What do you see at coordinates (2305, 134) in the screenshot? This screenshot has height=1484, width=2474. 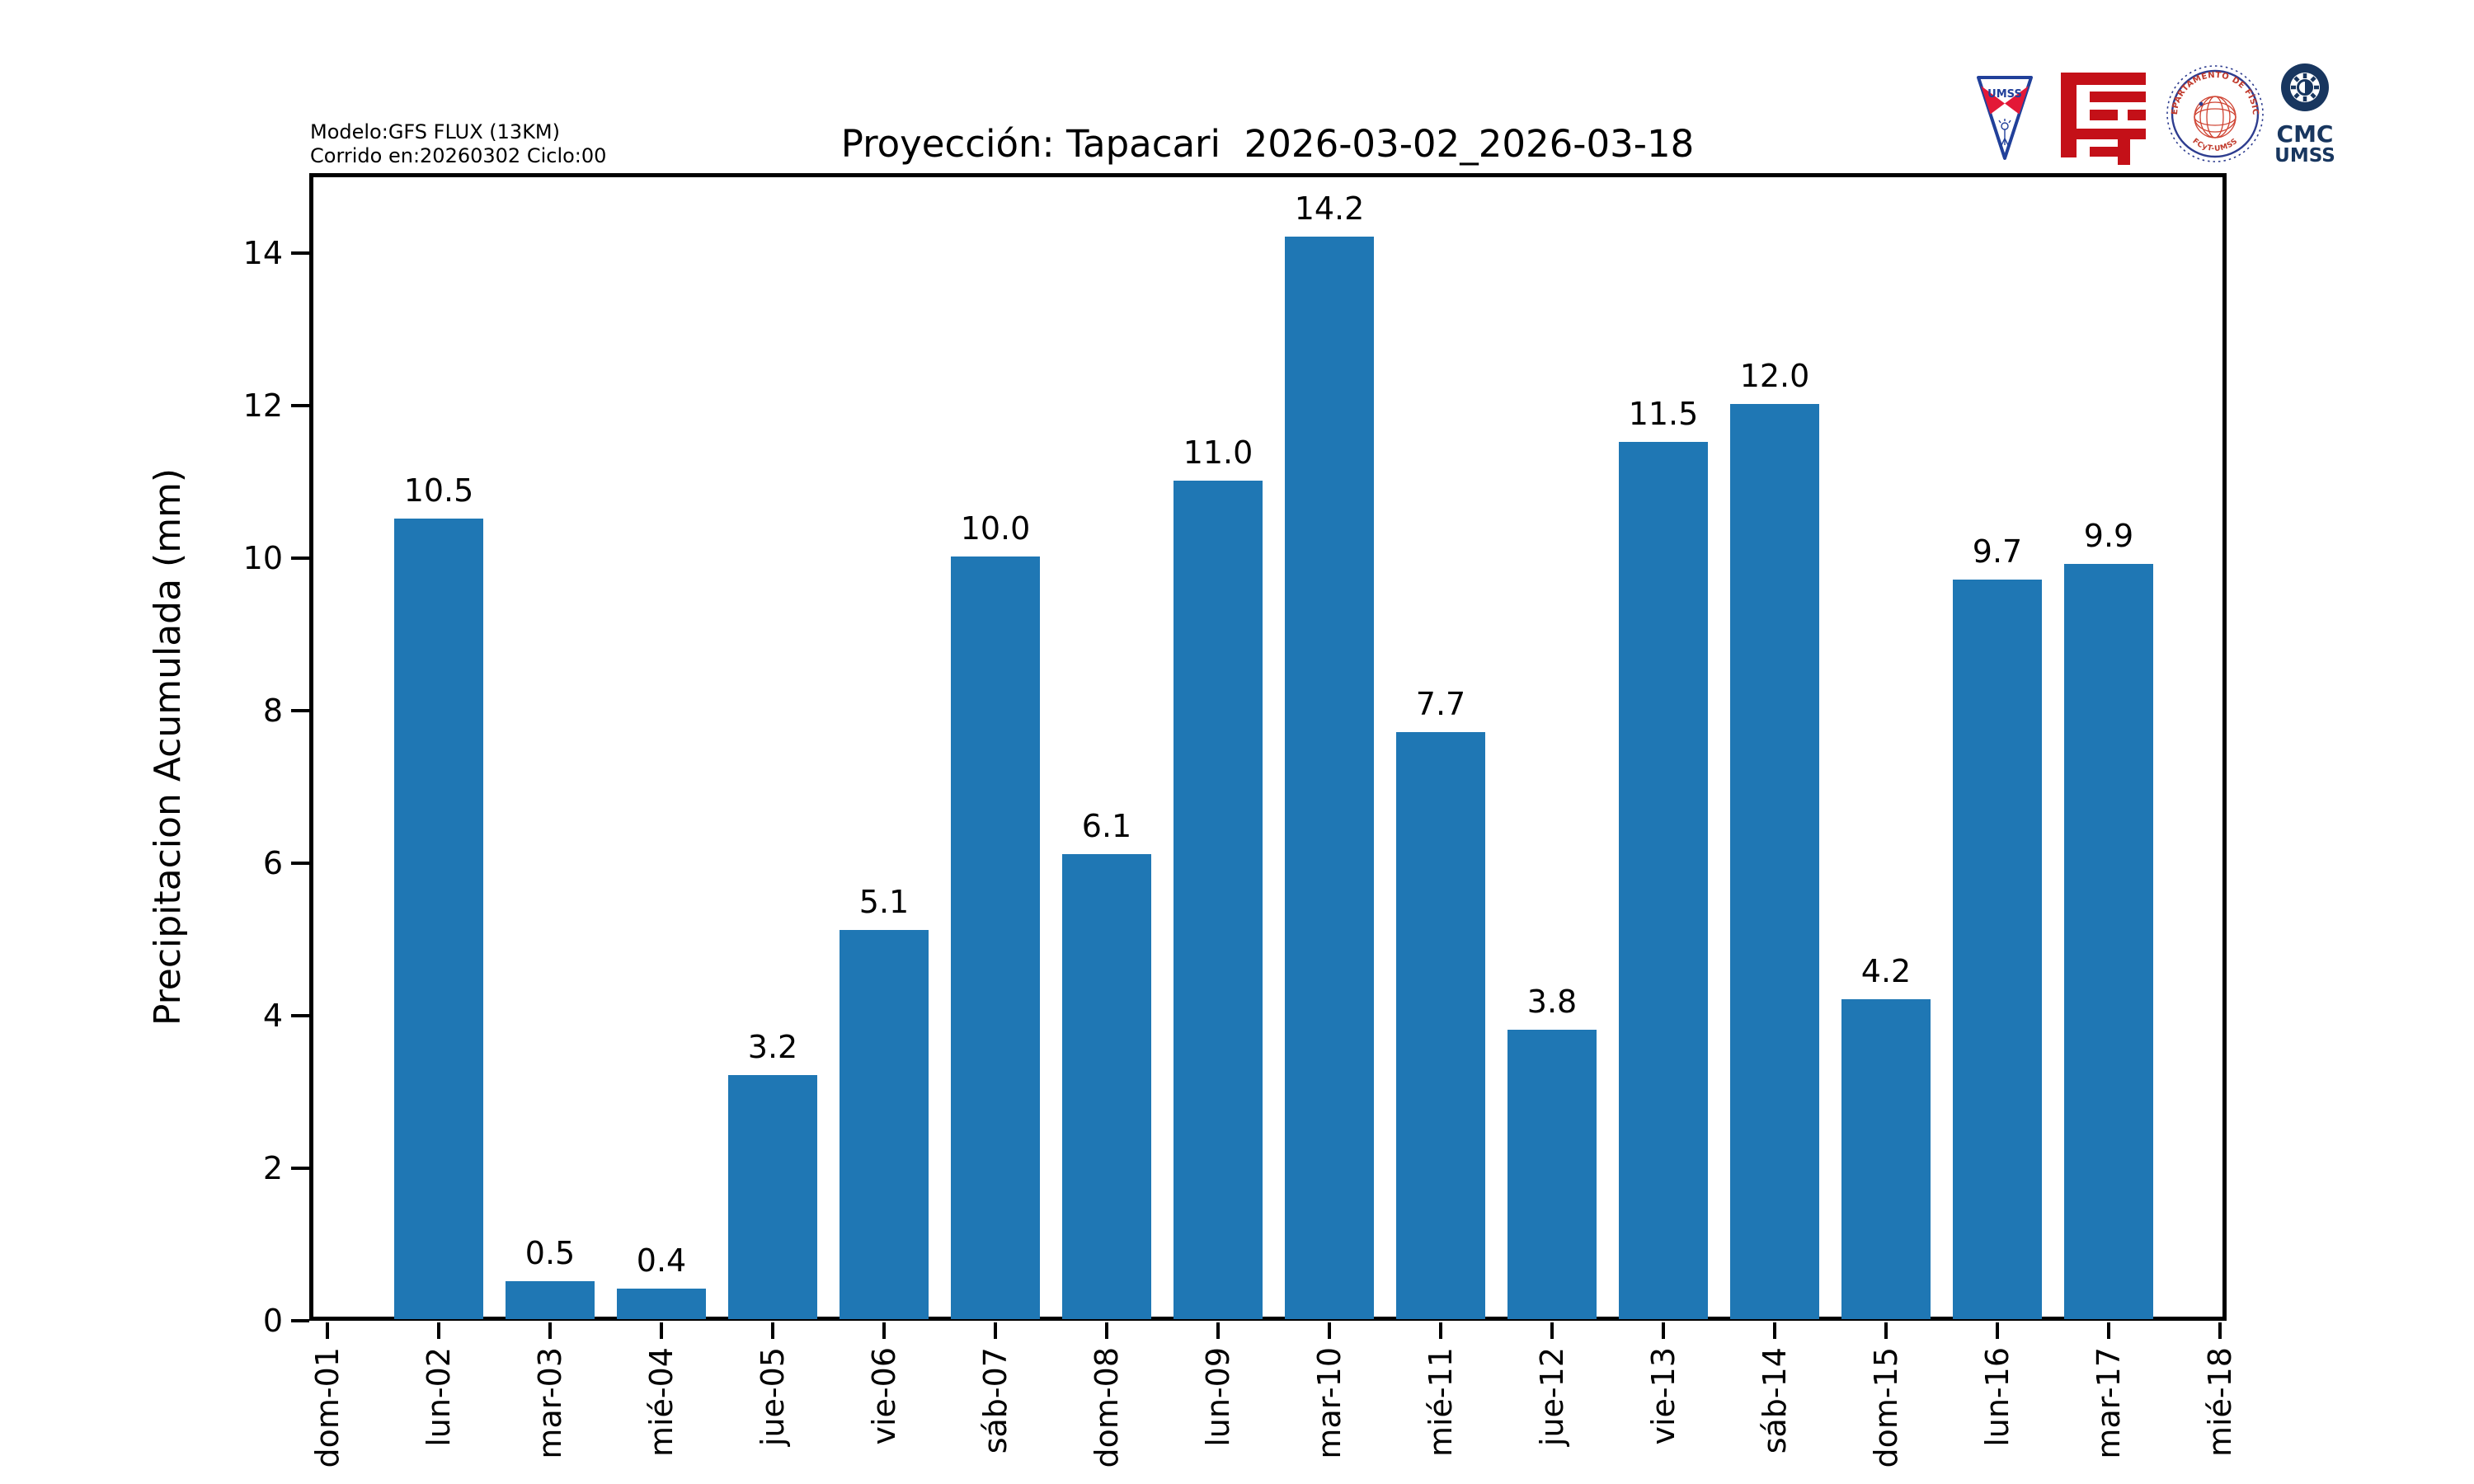 I see `cmc-text: CMC` at bounding box center [2305, 134].